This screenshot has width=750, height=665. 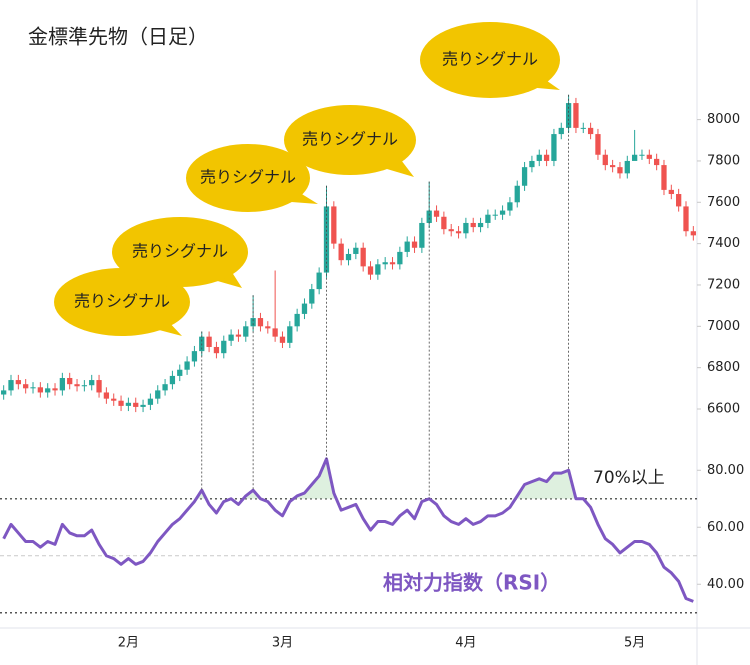 What do you see at coordinates (725, 470) in the screenshot?
I see `y2-tick-label: 80.00` at bounding box center [725, 470].